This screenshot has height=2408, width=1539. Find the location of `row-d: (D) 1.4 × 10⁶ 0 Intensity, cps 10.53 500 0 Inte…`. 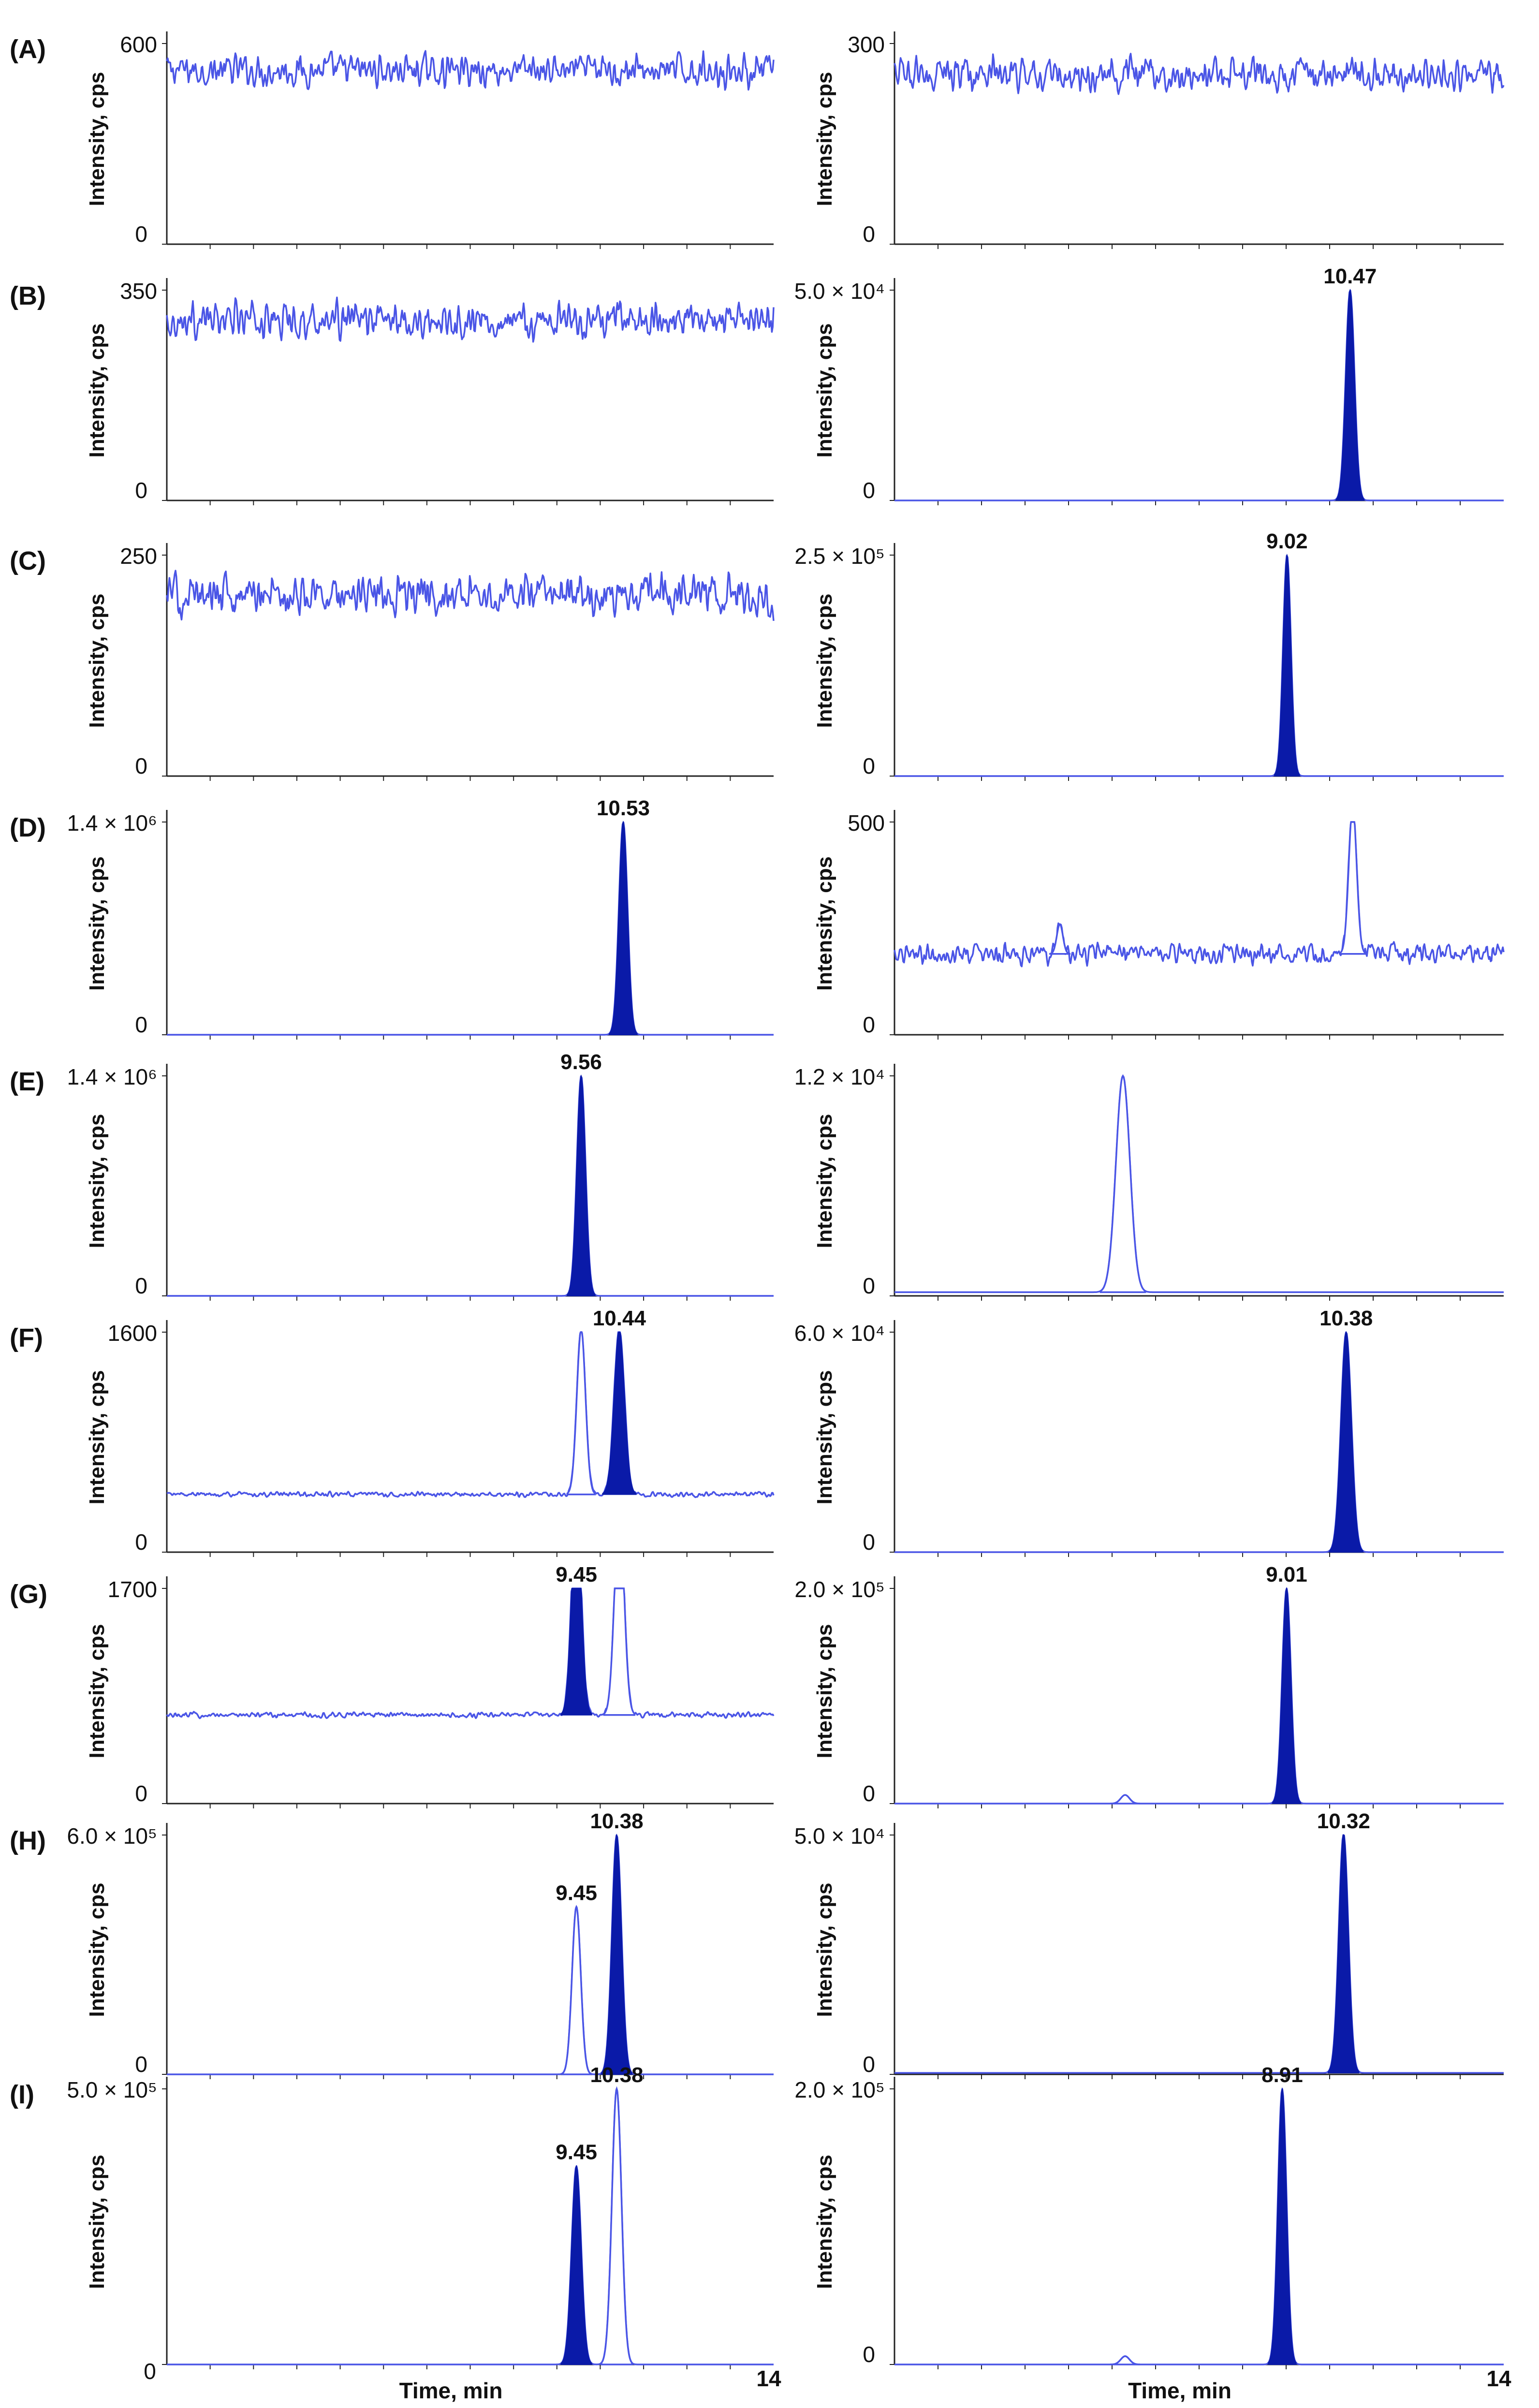

row-d: (D) 1.4 × 10⁶ 0 Intensity, cps 10.53 500 0 Inte… is located at coordinates (758, 918).